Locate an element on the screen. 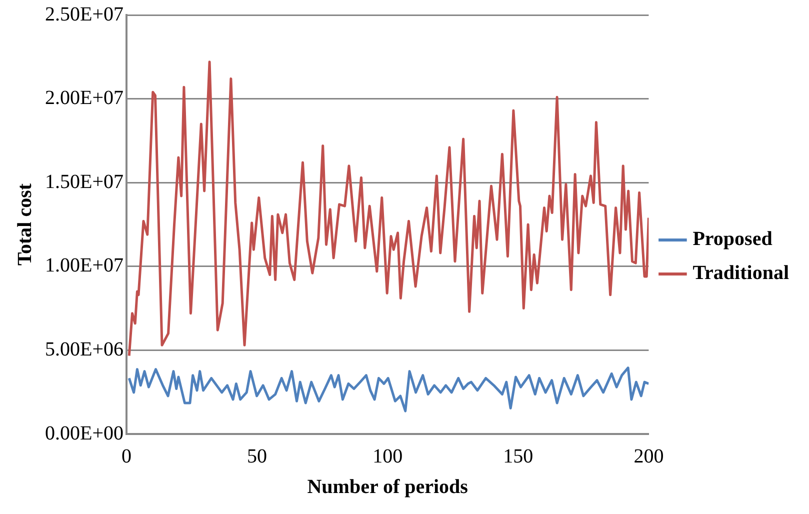 The image size is (809, 514). y-axis-title: Total cost is located at coordinates (25, 224).